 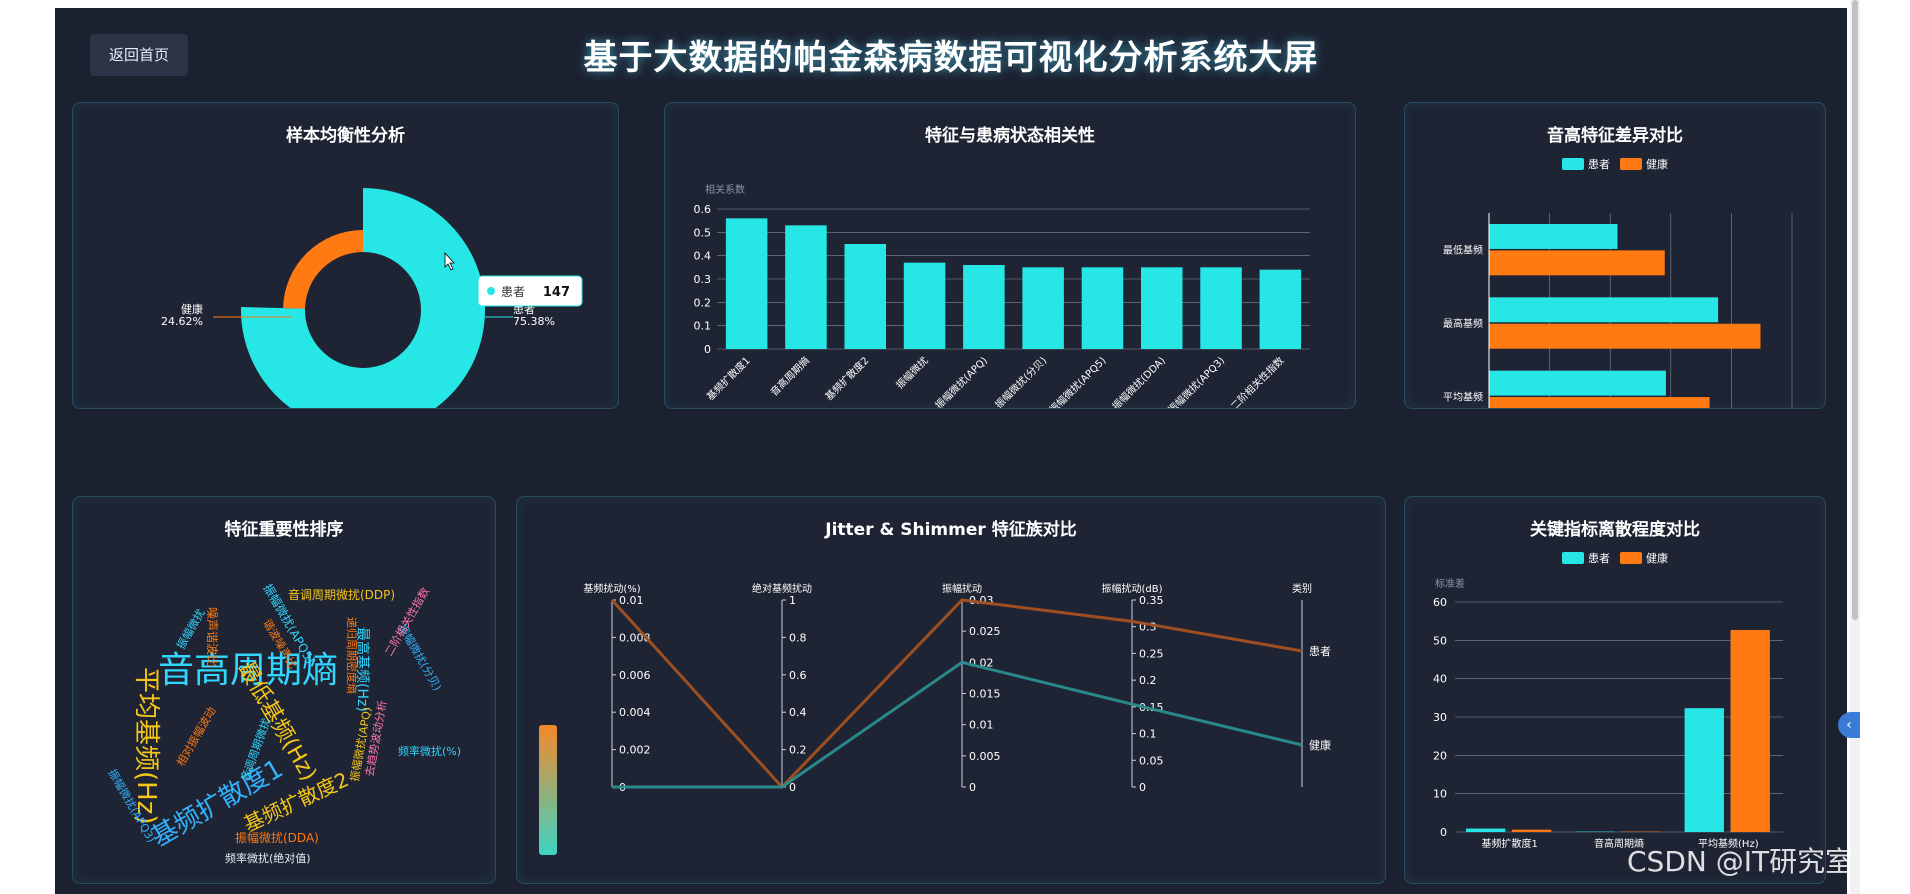 I want to click on x-tick-label: 振幅微扰(APQ3), so click(x=1196, y=381).